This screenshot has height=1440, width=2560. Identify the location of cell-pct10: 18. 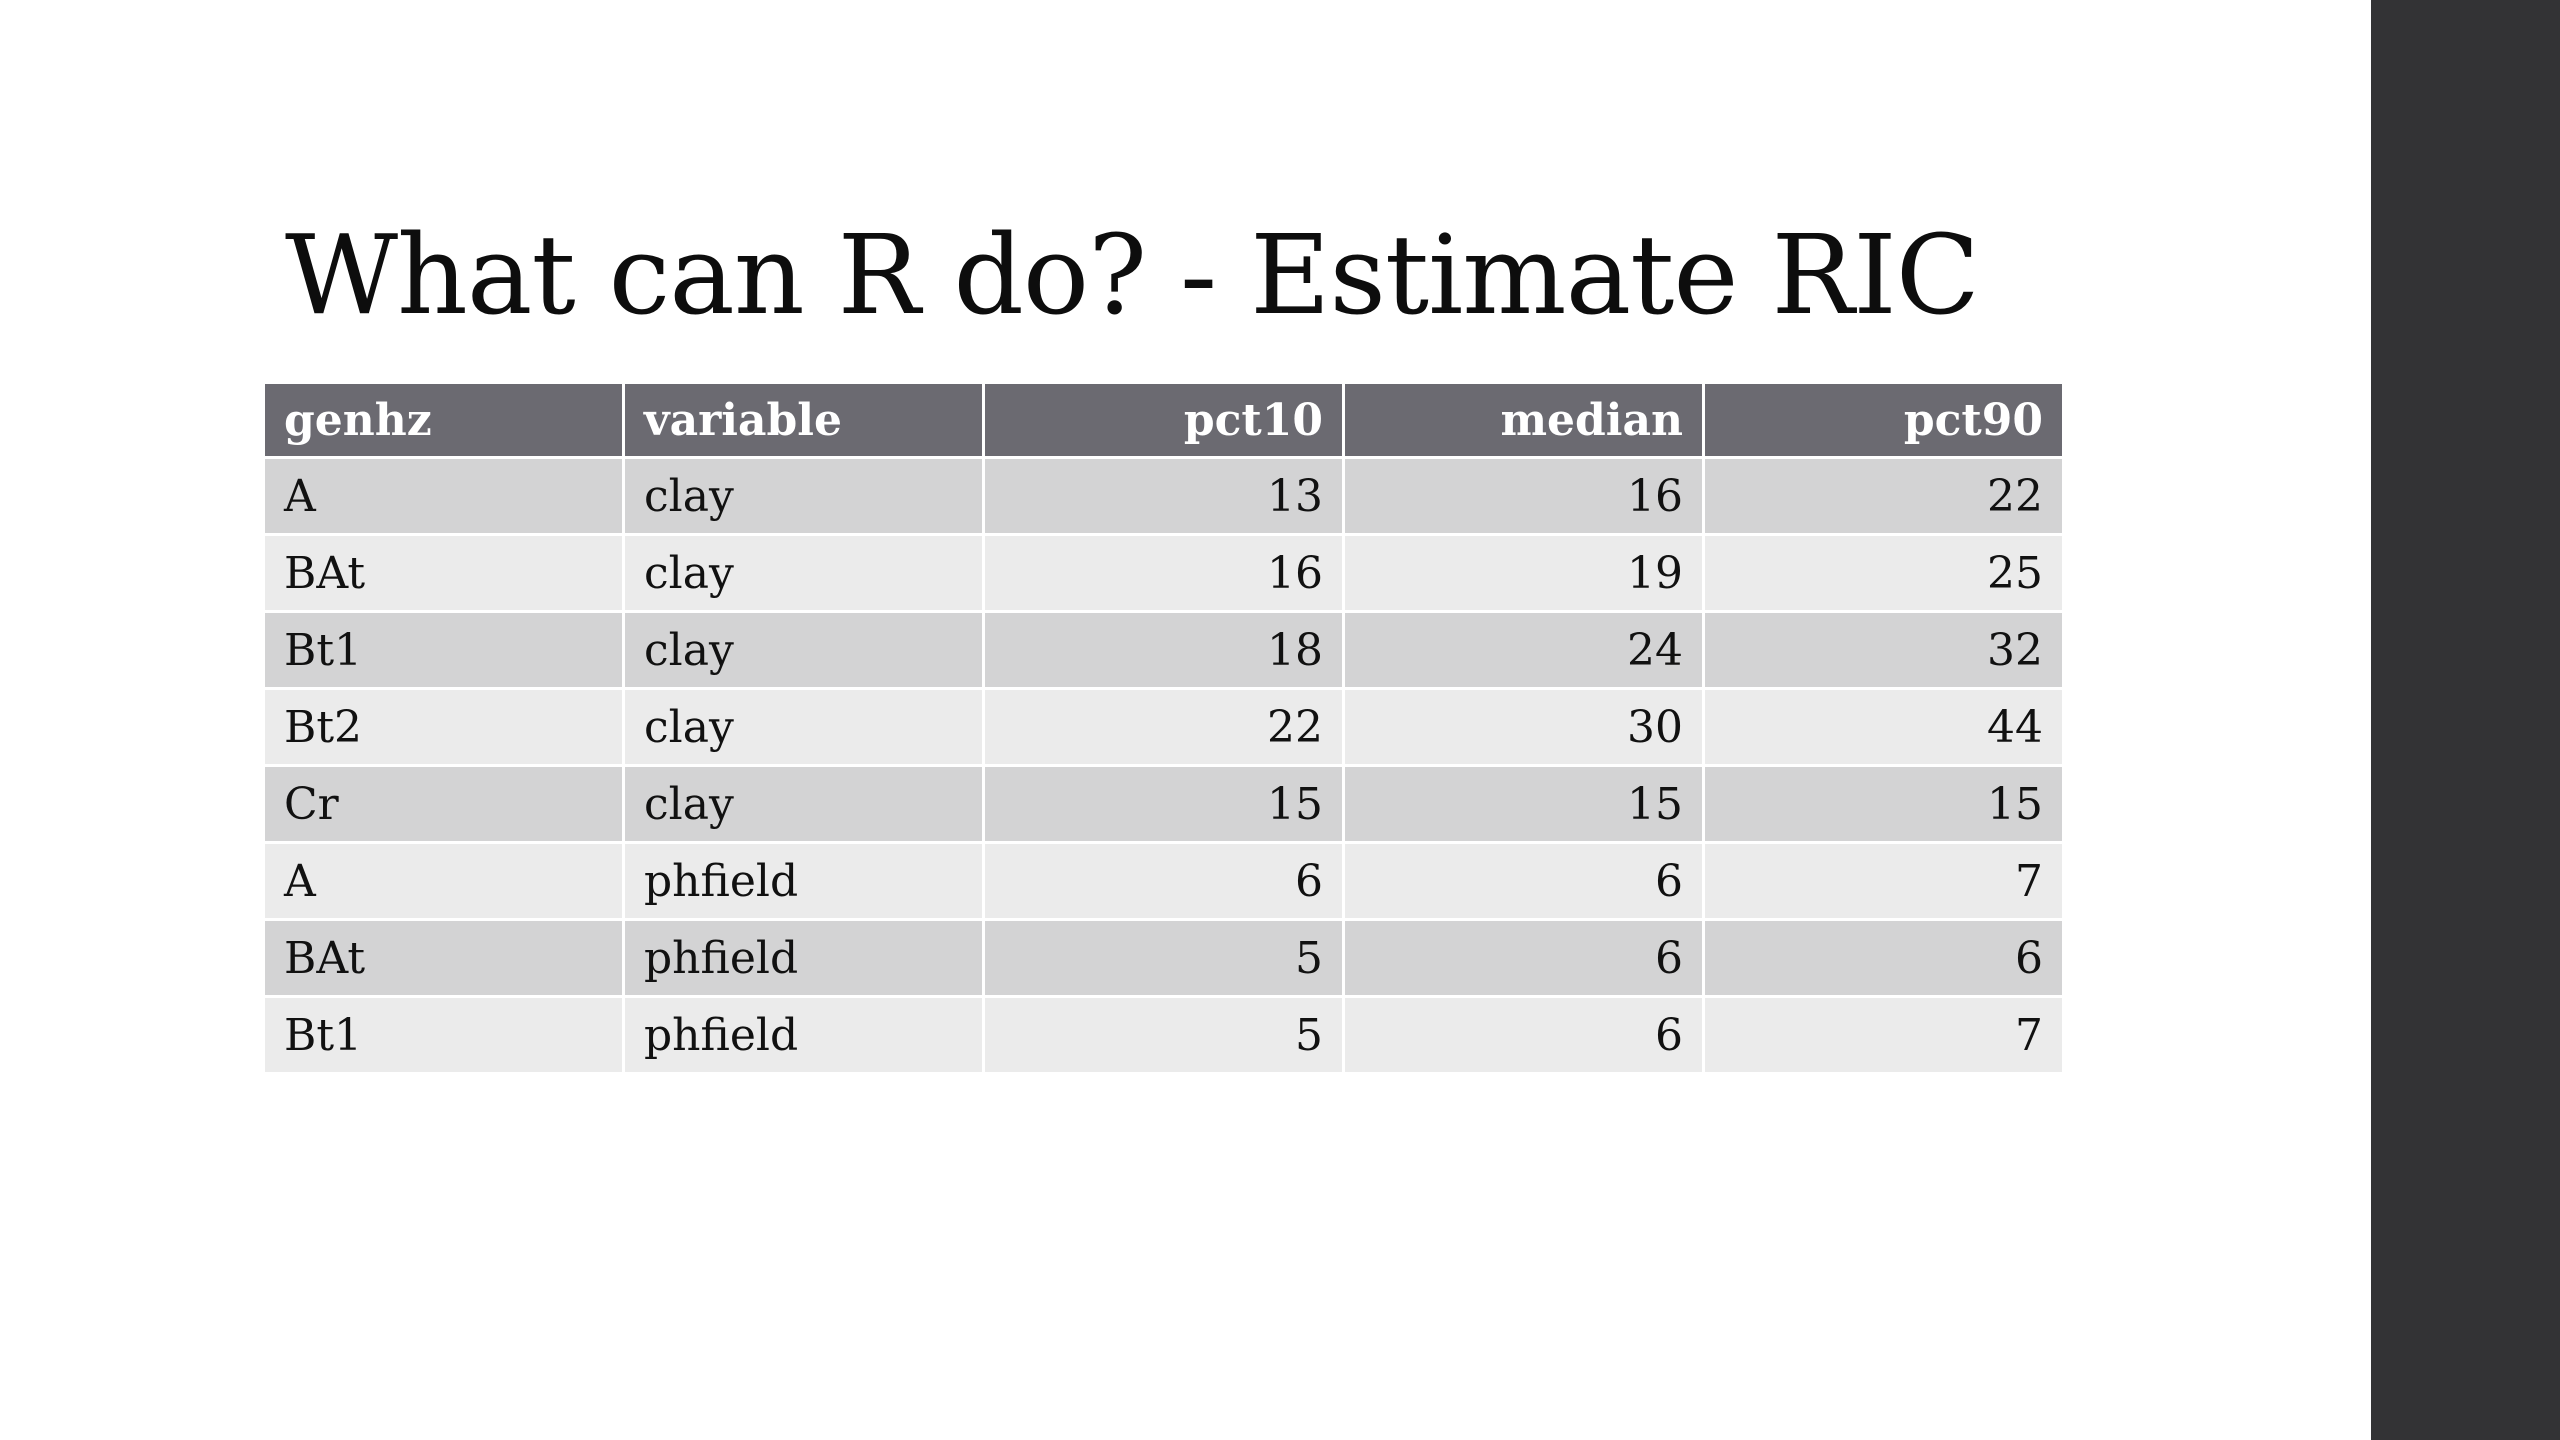
(1163, 650).